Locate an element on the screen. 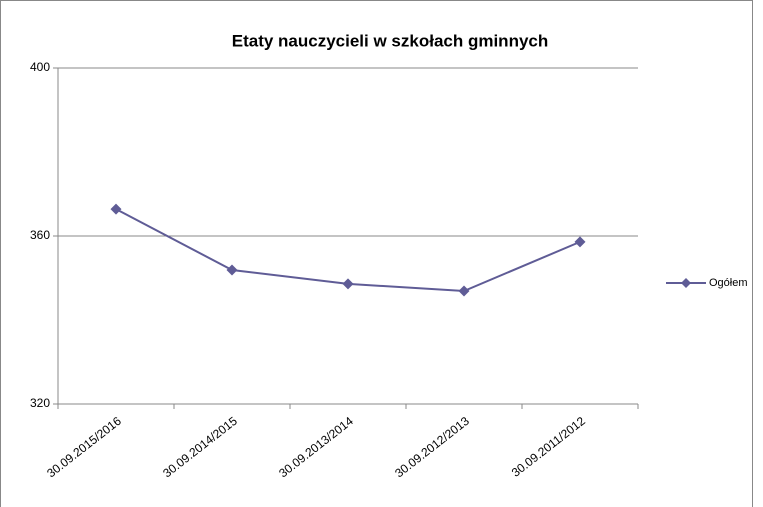  legend-marker is located at coordinates (686, 283).